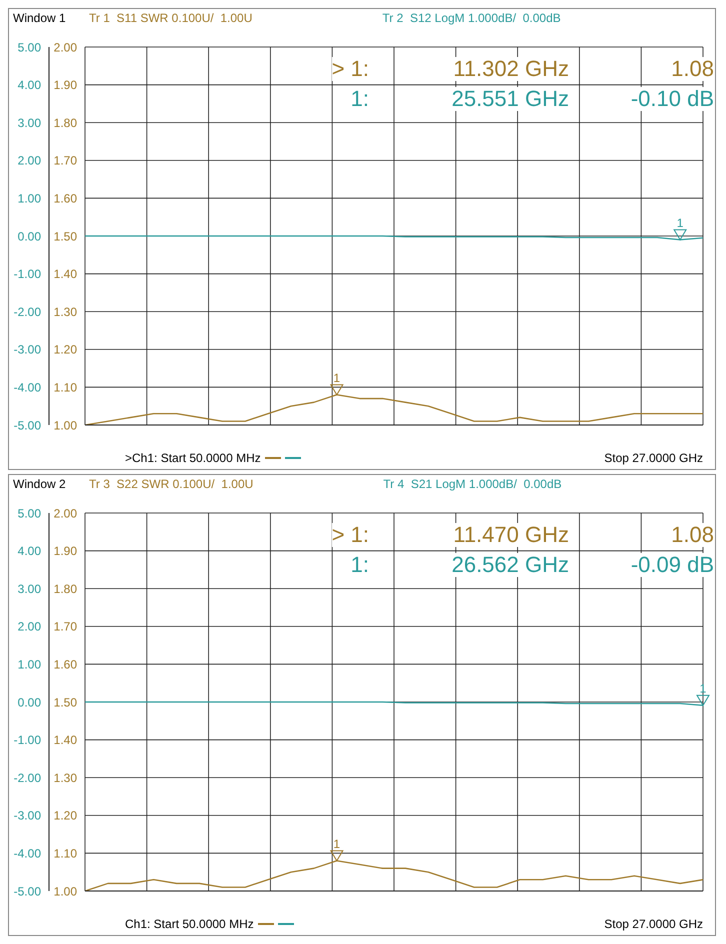 This screenshot has height=944, width=726. Describe the element at coordinates (472, 484) in the screenshot. I see `text: Tr 4 S21 LogM 1.000dB/ 0.00dB` at that location.